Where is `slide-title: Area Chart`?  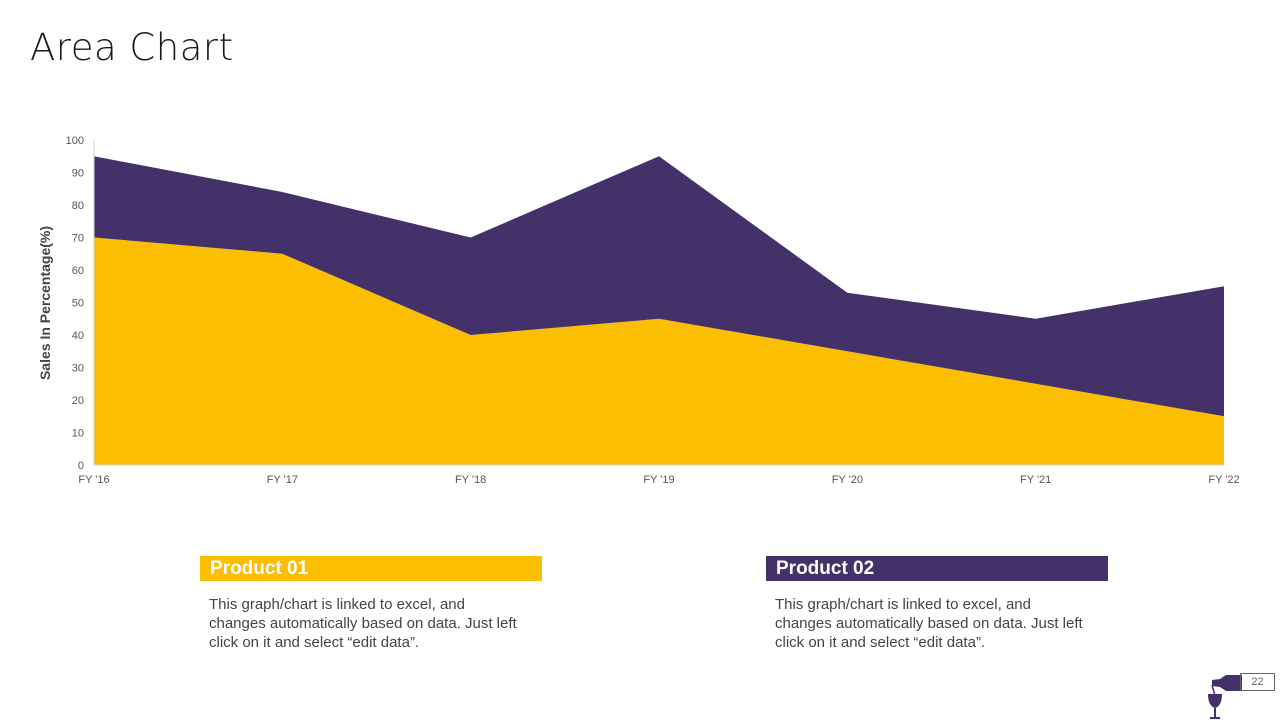
slide-title: Area Chart is located at coordinates (132, 47).